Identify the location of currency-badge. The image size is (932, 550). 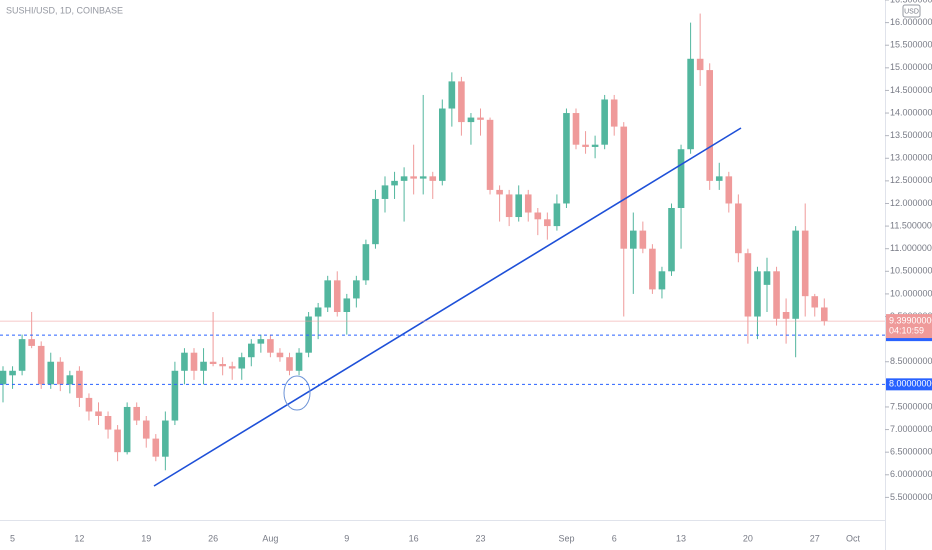
(911, 11).